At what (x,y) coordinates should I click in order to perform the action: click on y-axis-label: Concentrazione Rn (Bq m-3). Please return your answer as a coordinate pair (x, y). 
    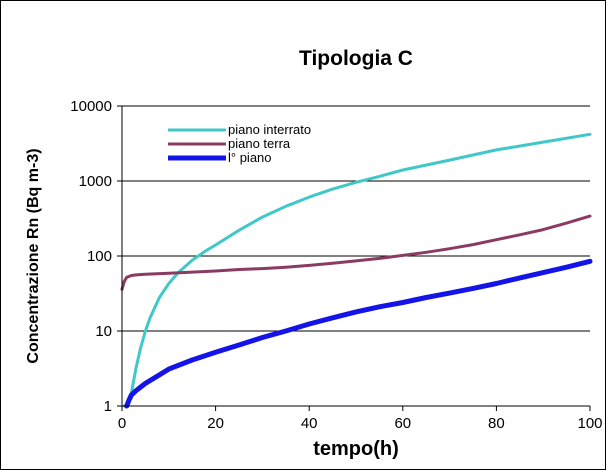
    Looking at the image, I should click on (33, 255).